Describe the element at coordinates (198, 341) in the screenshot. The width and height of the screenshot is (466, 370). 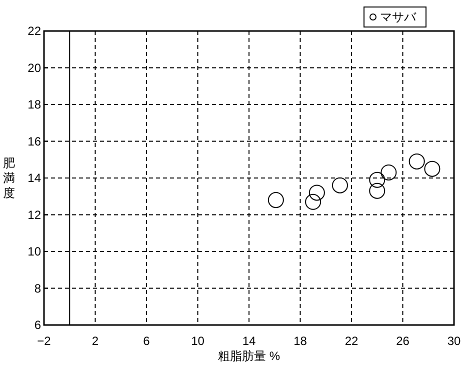
I see `x-tick-label: 10` at that location.